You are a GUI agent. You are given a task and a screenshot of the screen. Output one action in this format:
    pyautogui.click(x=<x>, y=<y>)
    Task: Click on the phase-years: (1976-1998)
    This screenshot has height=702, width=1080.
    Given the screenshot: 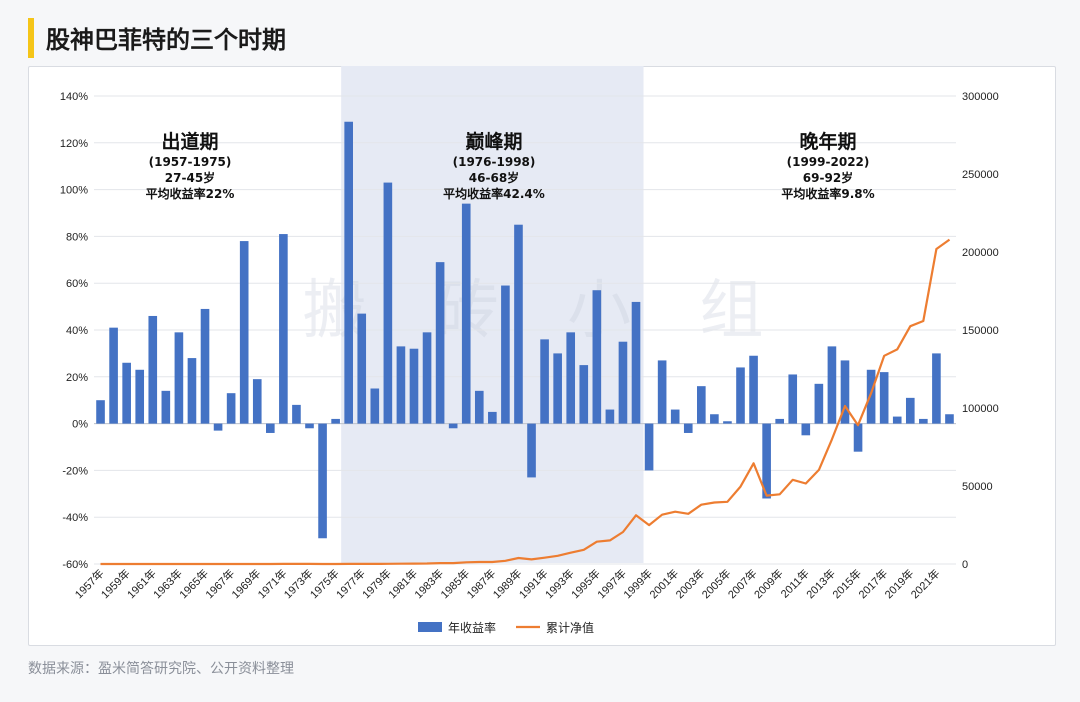 What is the action you would take?
    pyautogui.click(x=494, y=162)
    